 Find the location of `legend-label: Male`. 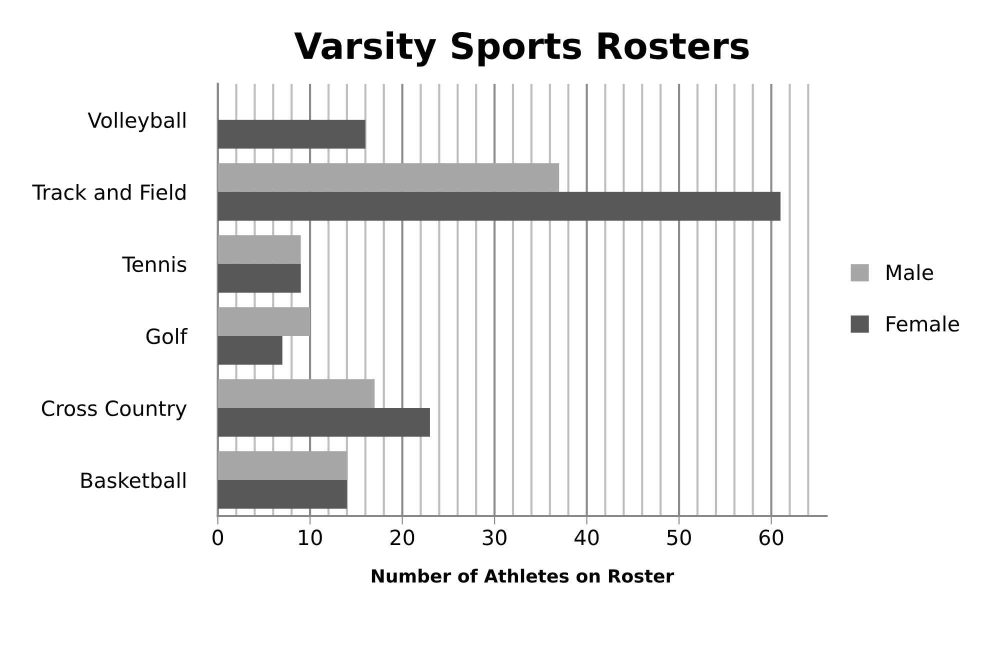

legend-label: Male is located at coordinates (910, 272).